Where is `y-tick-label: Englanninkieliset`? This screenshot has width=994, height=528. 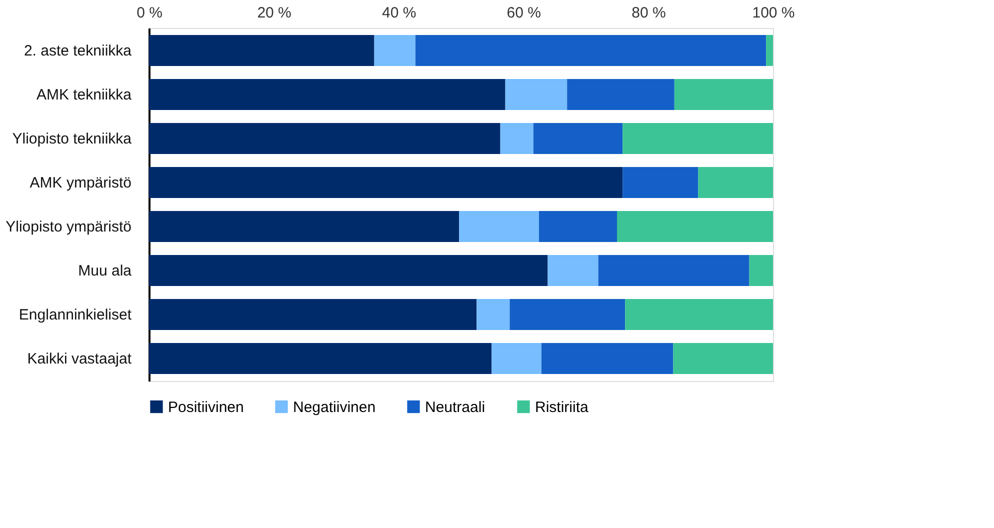 y-tick-label: Englanninkieliset is located at coordinates (75, 315).